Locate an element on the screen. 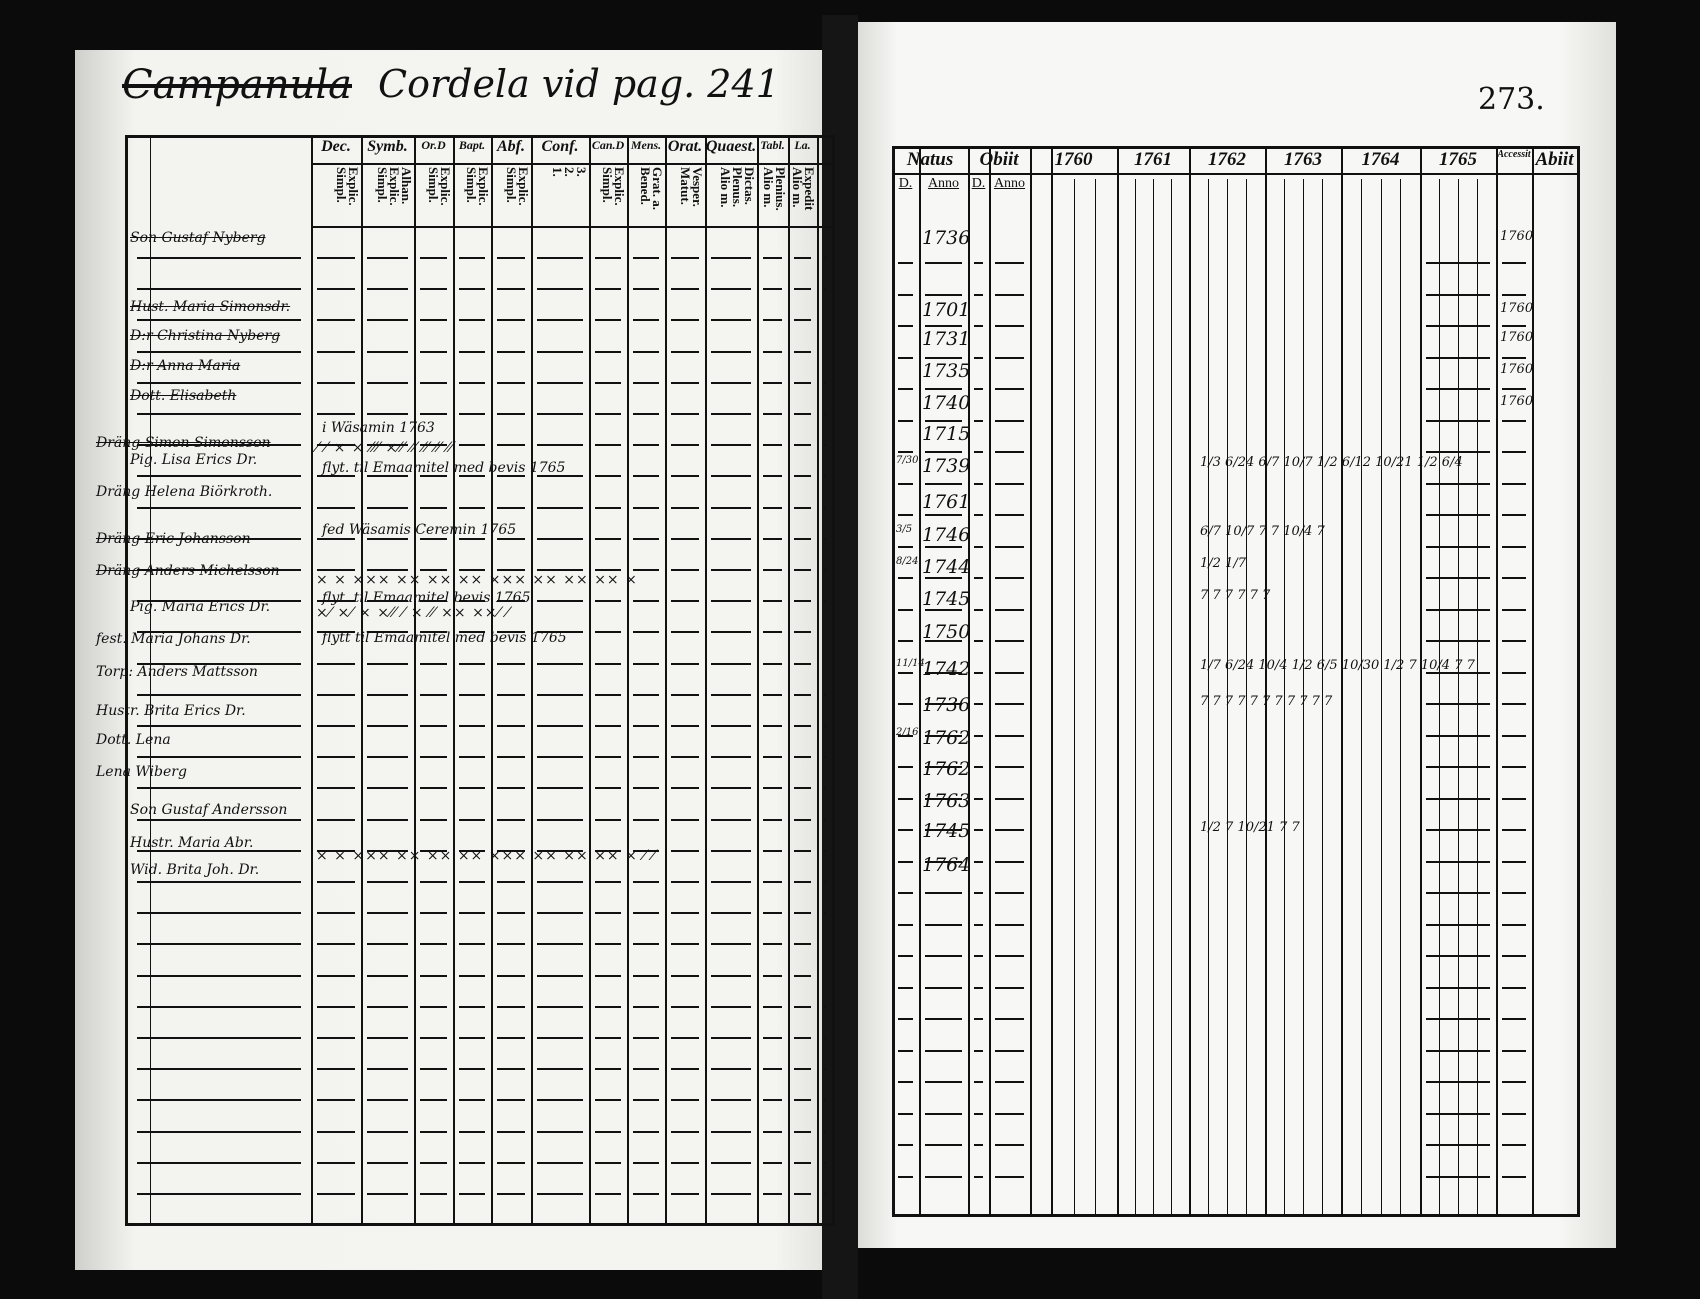 The width and height of the screenshot is (1700, 1299). rule-line is located at coordinates (1234, 174).